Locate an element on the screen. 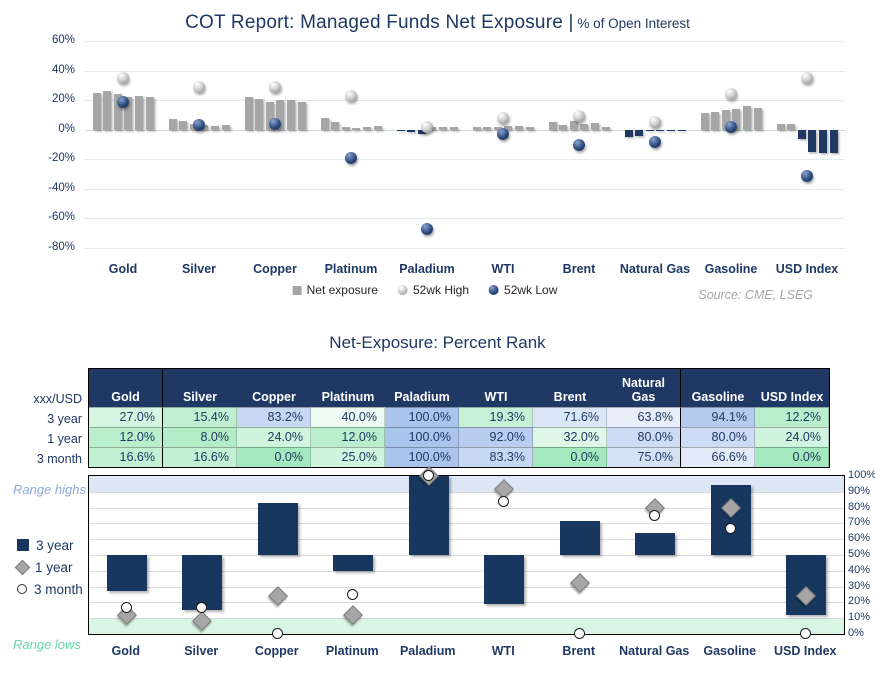 Image resolution: width=875 pixels, height=682 pixels. range-highs-label: Range highs is located at coordinates (49, 489).